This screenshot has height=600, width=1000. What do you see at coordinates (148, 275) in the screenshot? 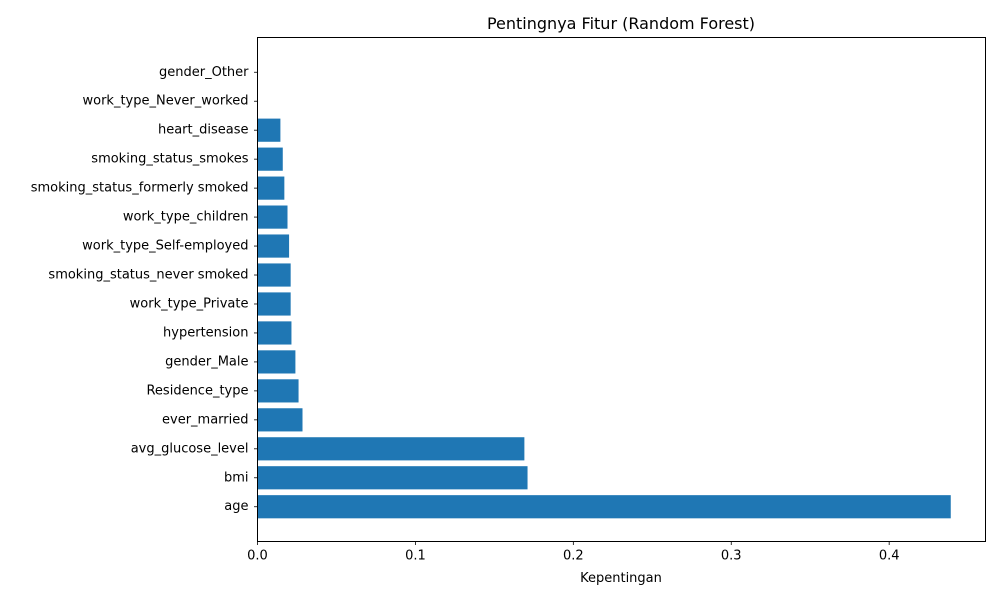
I see `y-tick-label: smoking_status_never smoked` at bounding box center [148, 275].